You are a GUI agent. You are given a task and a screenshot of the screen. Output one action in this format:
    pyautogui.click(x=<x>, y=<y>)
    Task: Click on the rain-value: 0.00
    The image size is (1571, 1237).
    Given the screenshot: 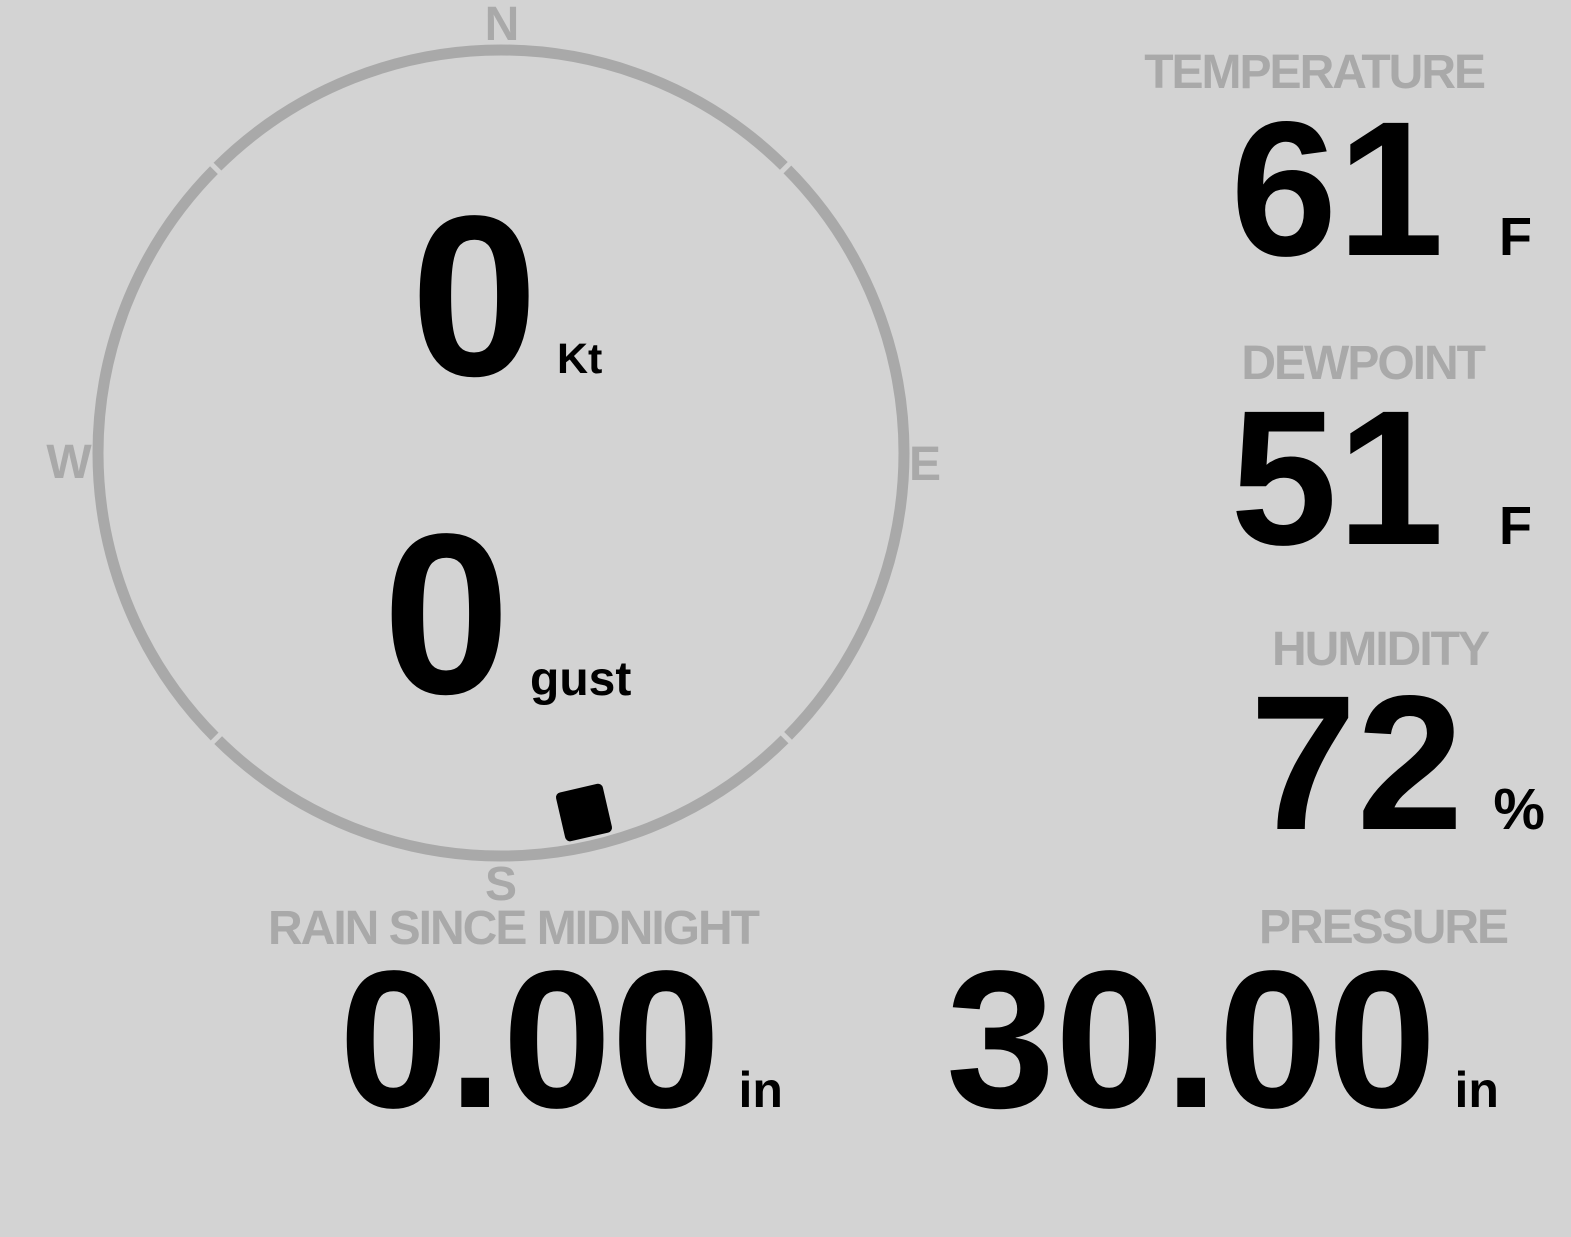 What is the action you would take?
    pyautogui.click(x=530, y=1039)
    